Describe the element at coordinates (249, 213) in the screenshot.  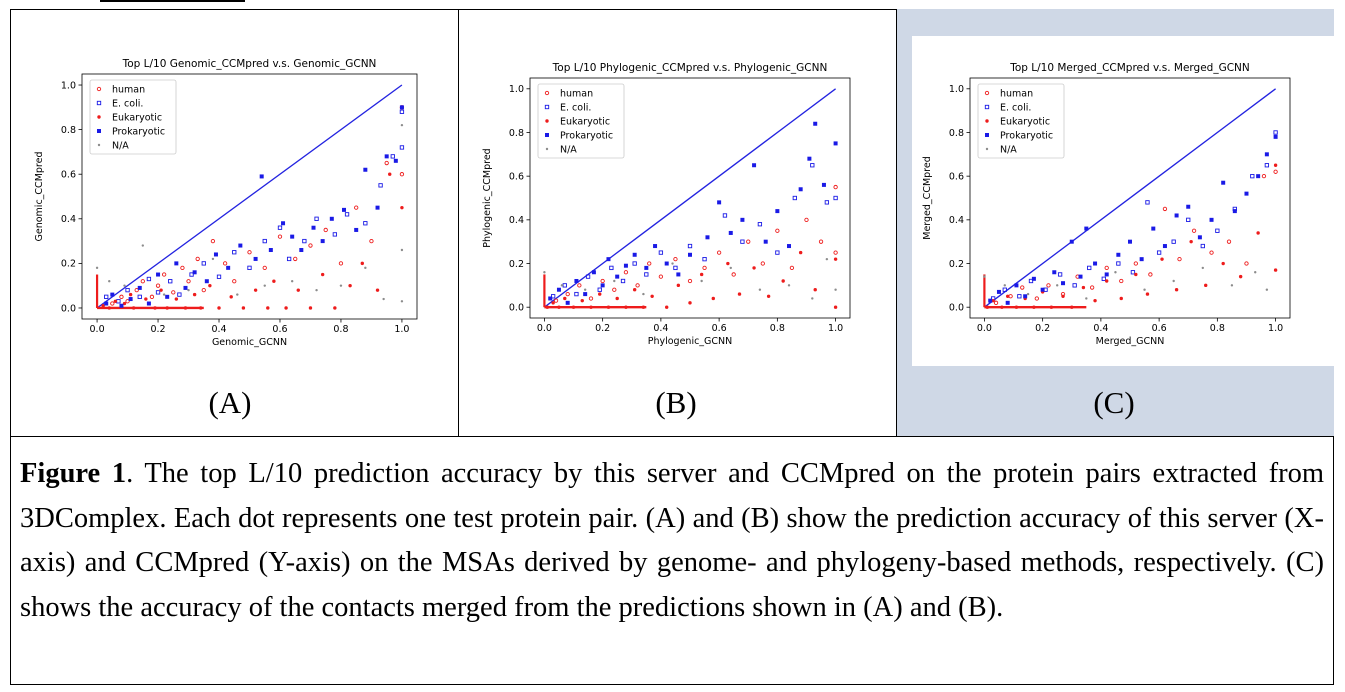
I see `series-na` at that location.